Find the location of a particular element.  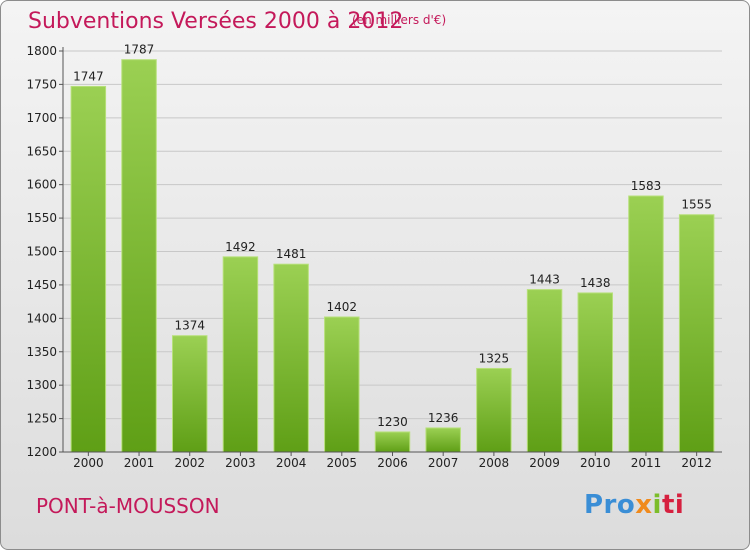

logo-part: Pro is located at coordinates (610, 505).